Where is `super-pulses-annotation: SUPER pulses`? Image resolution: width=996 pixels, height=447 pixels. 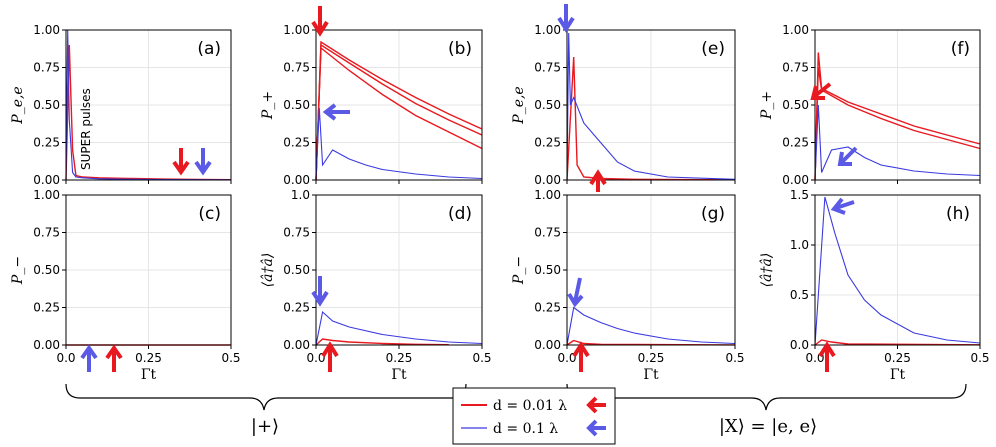
super-pulses-annotation: SUPER pulses is located at coordinates (86, 129).